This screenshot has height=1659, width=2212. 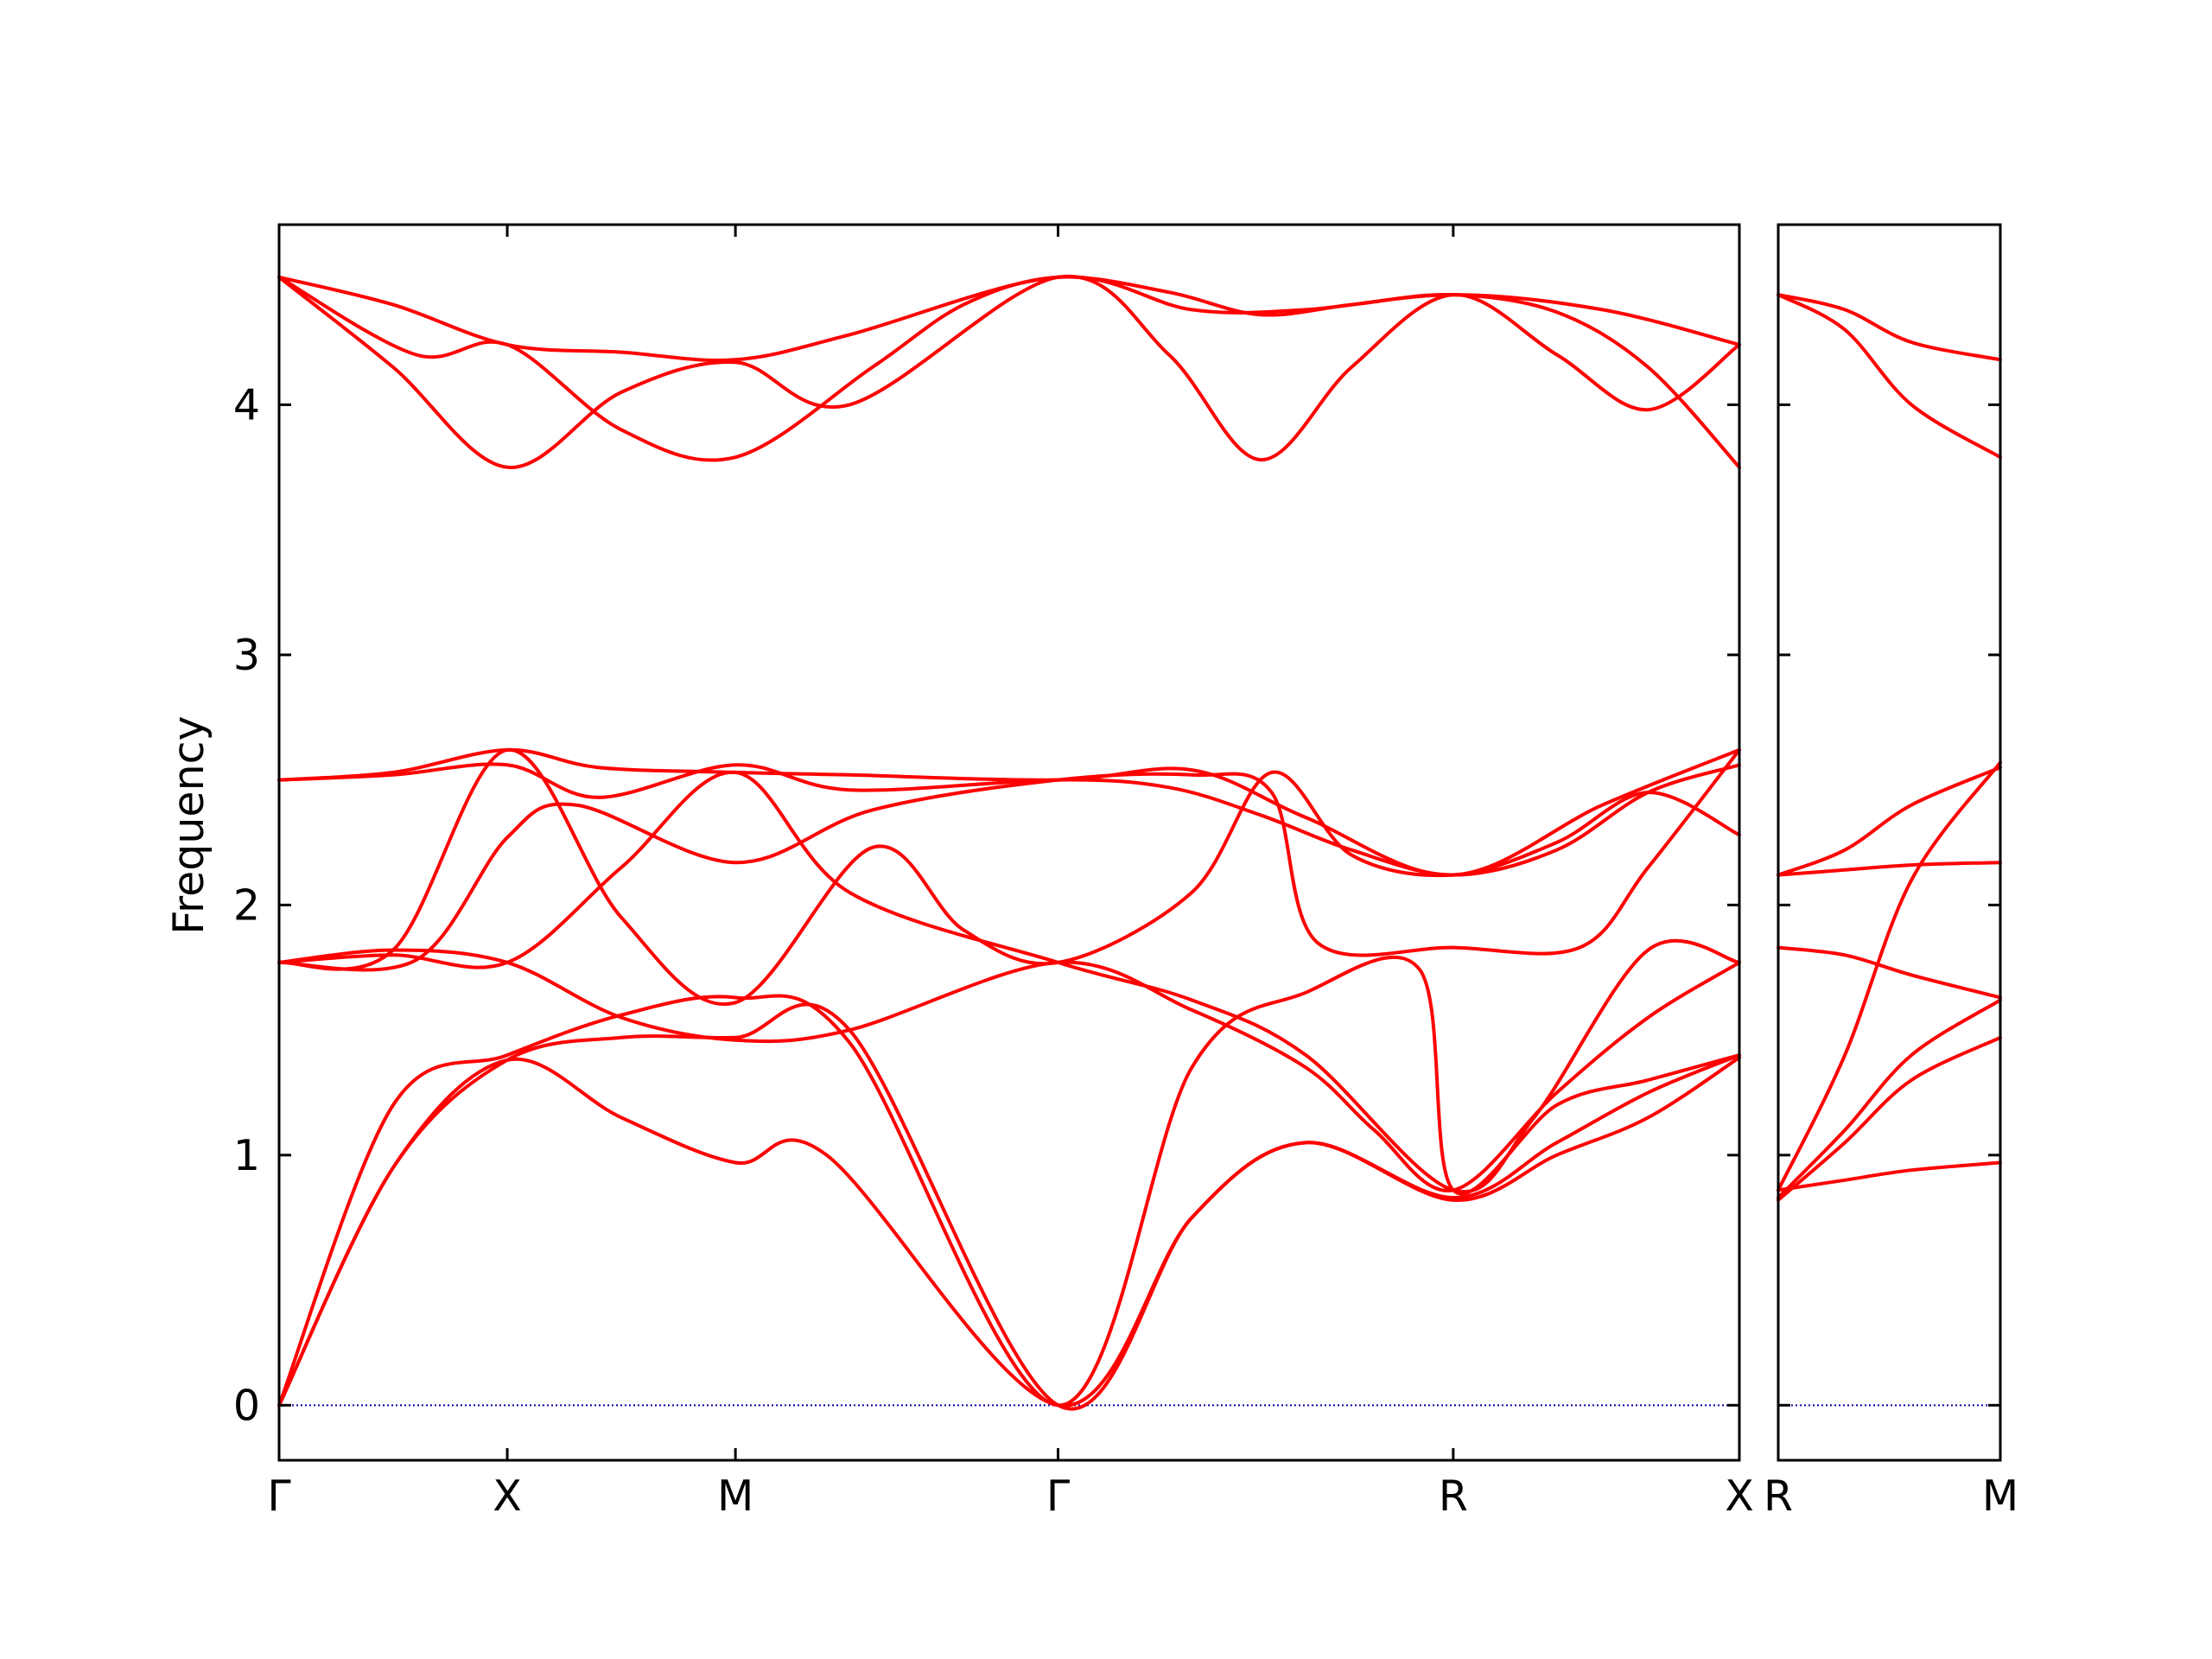 I want to click on y-tick-label: 0, so click(x=246, y=1405).